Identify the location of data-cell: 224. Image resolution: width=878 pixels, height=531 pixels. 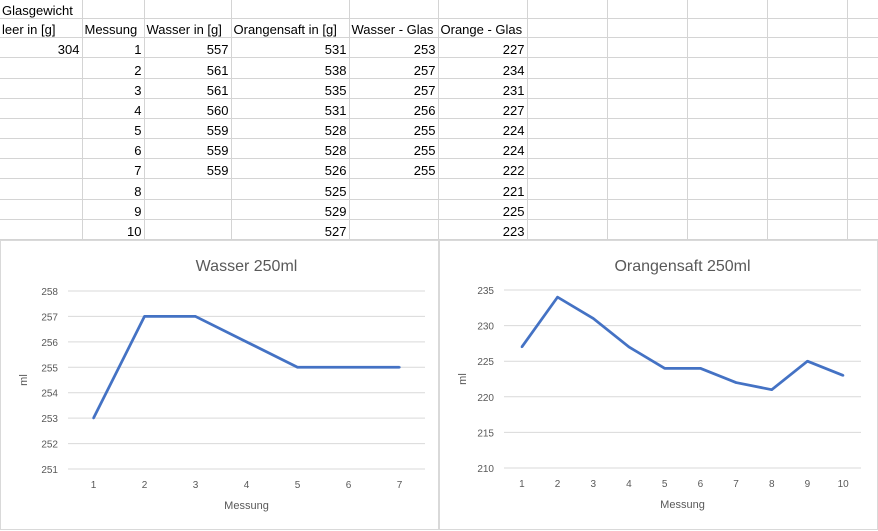
(483, 129).